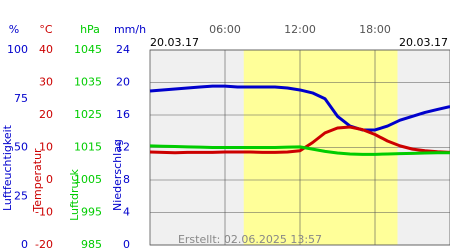 The width and height of the screenshot is (450, 250). I want to click on x-tick-label: 06:00, so click(225, 29).